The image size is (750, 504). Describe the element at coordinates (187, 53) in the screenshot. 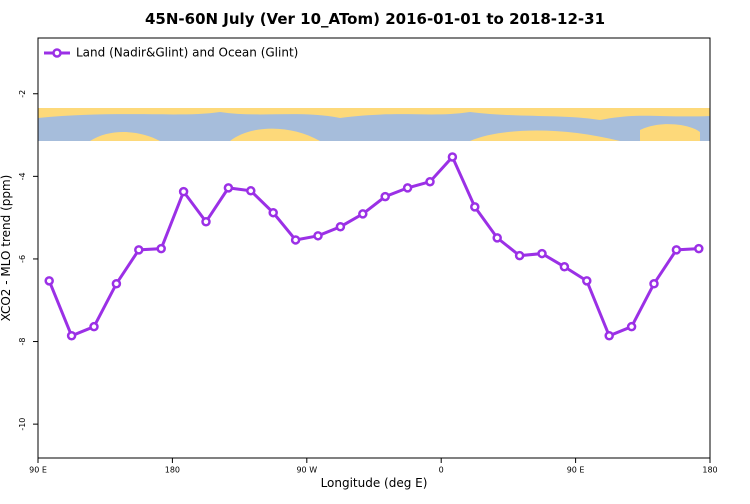

I see `legend-label: Land (Nadir&Glint) and Ocean (Glint)` at that location.